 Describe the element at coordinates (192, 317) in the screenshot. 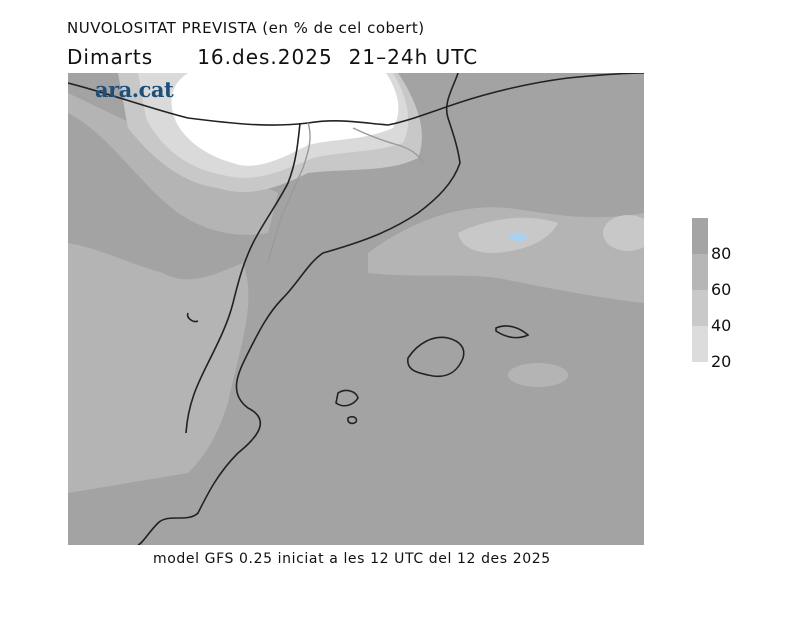

I see `border-andorra` at that location.